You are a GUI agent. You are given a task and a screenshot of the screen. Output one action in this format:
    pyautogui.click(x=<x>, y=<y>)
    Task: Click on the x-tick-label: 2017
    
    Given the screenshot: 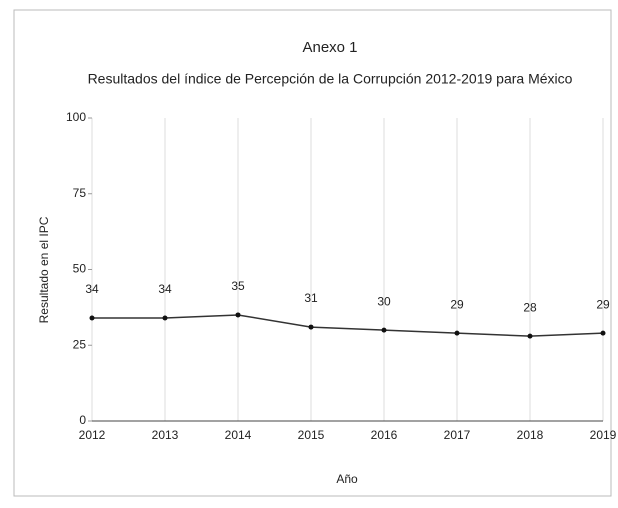 What is the action you would take?
    pyautogui.click(x=457, y=435)
    